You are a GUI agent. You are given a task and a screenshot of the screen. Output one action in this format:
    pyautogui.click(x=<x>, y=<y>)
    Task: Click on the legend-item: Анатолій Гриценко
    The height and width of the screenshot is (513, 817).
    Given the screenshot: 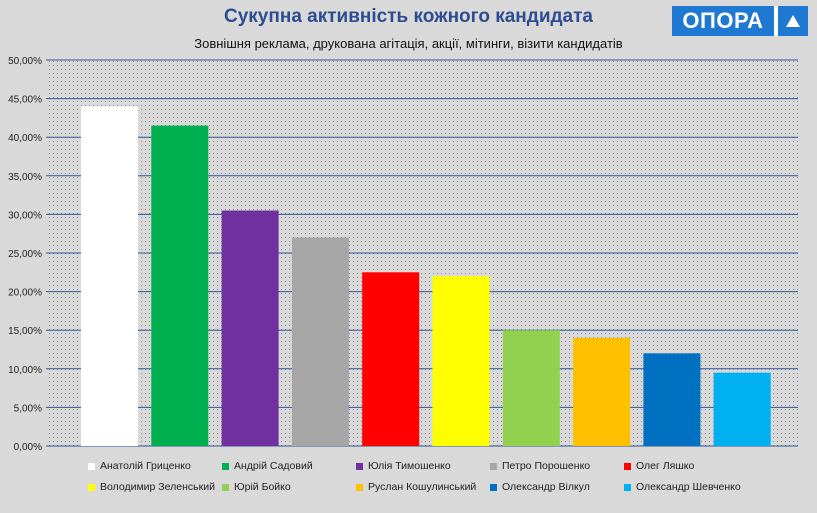 What is the action you would take?
    pyautogui.click(x=155, y=466)
    